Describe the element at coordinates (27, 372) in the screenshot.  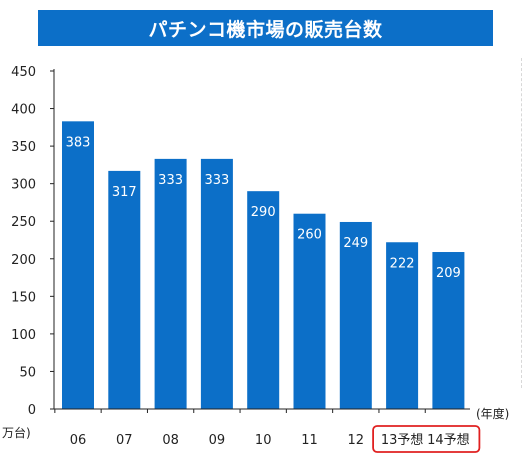
I see `y-tick-label: 50` at that location.